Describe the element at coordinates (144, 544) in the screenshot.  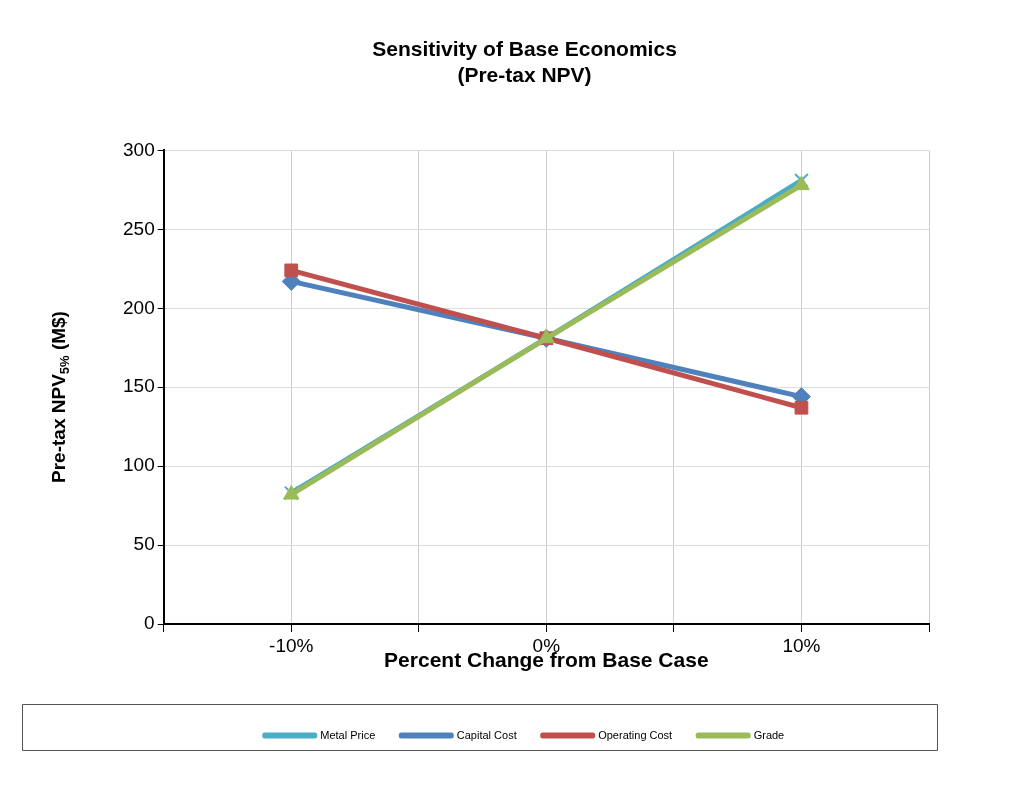
I see `y-tick-label: 50` at that location.